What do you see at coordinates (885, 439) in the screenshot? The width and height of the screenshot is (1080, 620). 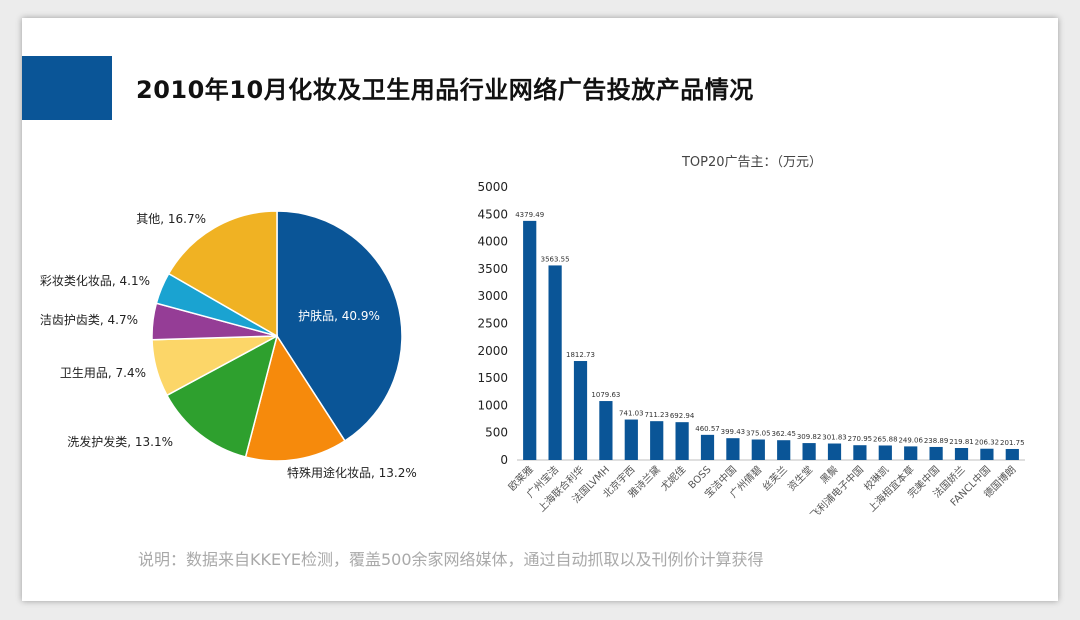 I see `bar-value-label: 265.88` at bounding box center [885, 439].